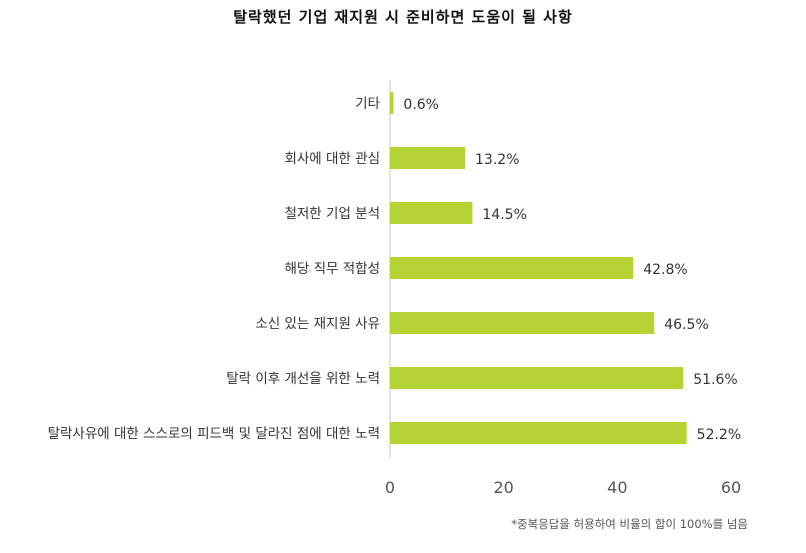 The width and height of the screenshot is (806, 553). Describe the element at coordinates (686, 325) in the screenshot. I see `value-label: 46.5%` at that location.